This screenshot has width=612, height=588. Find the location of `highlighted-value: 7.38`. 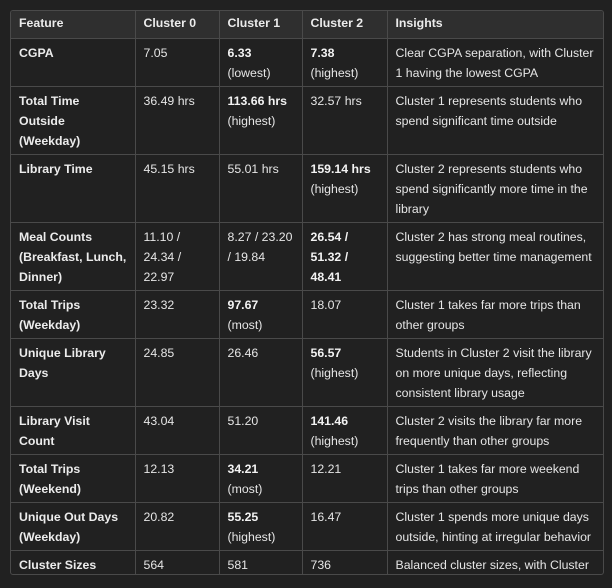

highlighted-value: 7.38 is located at coordinates (322, 53).